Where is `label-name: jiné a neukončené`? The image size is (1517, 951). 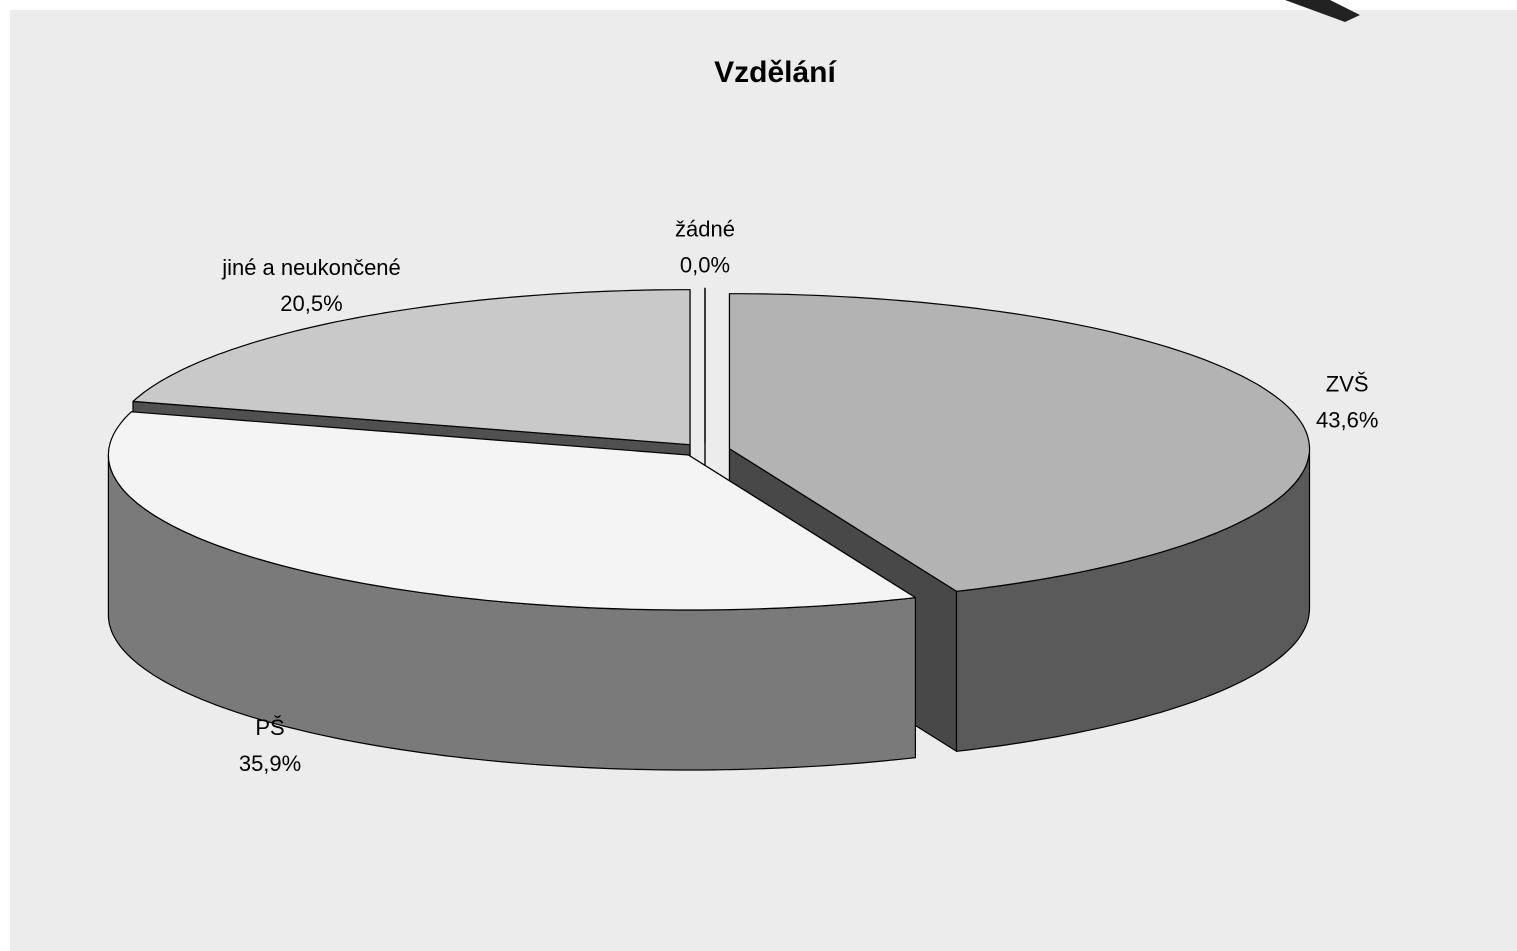
label-name: jiné a neukončené is located at coordinates (311, 267).